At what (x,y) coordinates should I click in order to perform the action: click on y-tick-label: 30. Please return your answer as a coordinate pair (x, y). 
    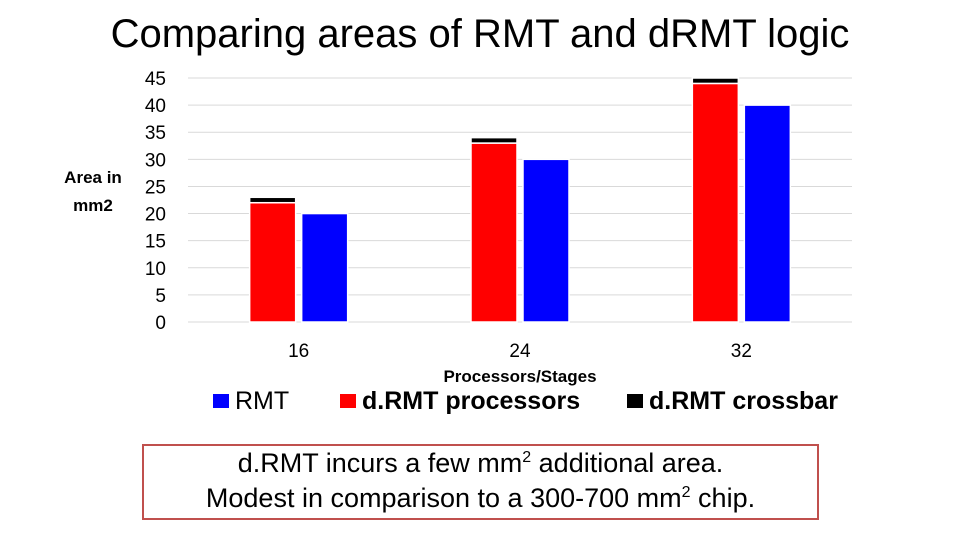
    Looking at the image, I should click on (155, 160).